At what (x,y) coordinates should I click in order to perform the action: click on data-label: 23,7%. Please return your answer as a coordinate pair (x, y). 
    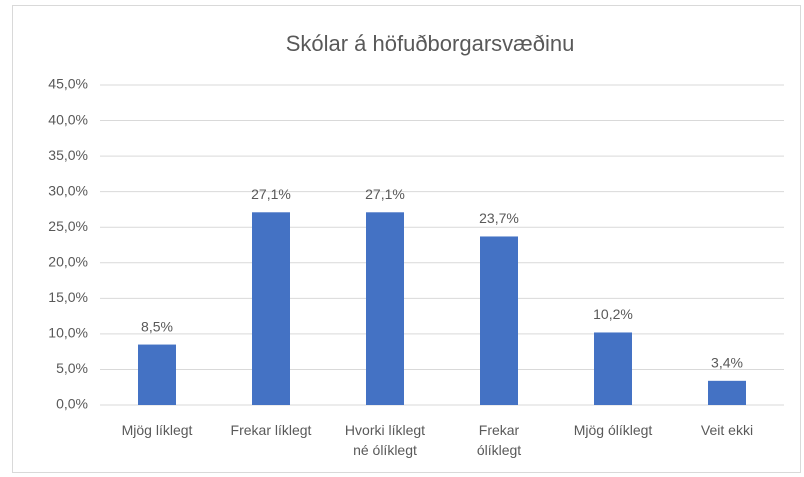
    Looking at the image, I should click on (499, 218).